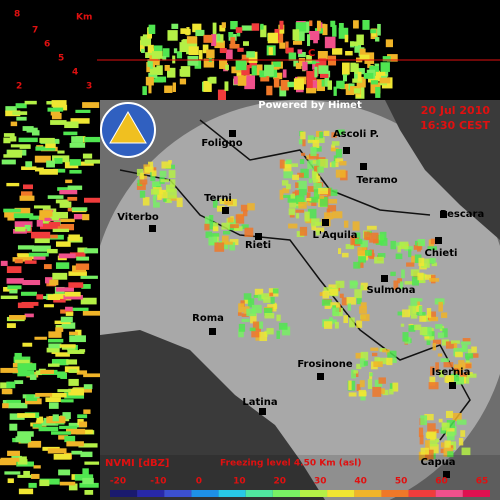  Describe the element at coordinates (158, 482) in the screenshot. I see `scale-label: -10` at that location.